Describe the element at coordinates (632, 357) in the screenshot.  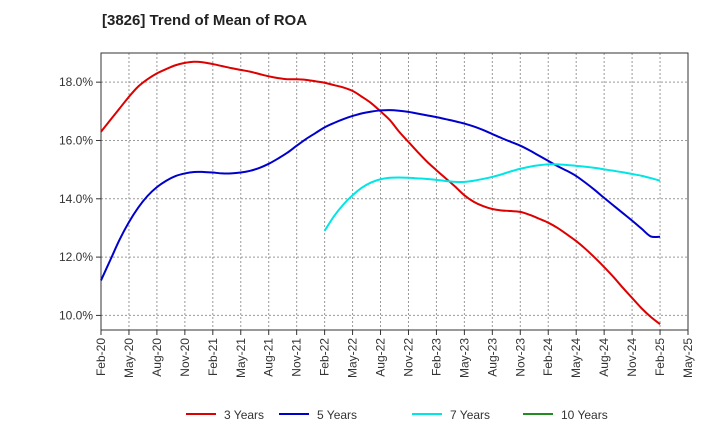
I see `x-tick-label: Nov-24` at that location.